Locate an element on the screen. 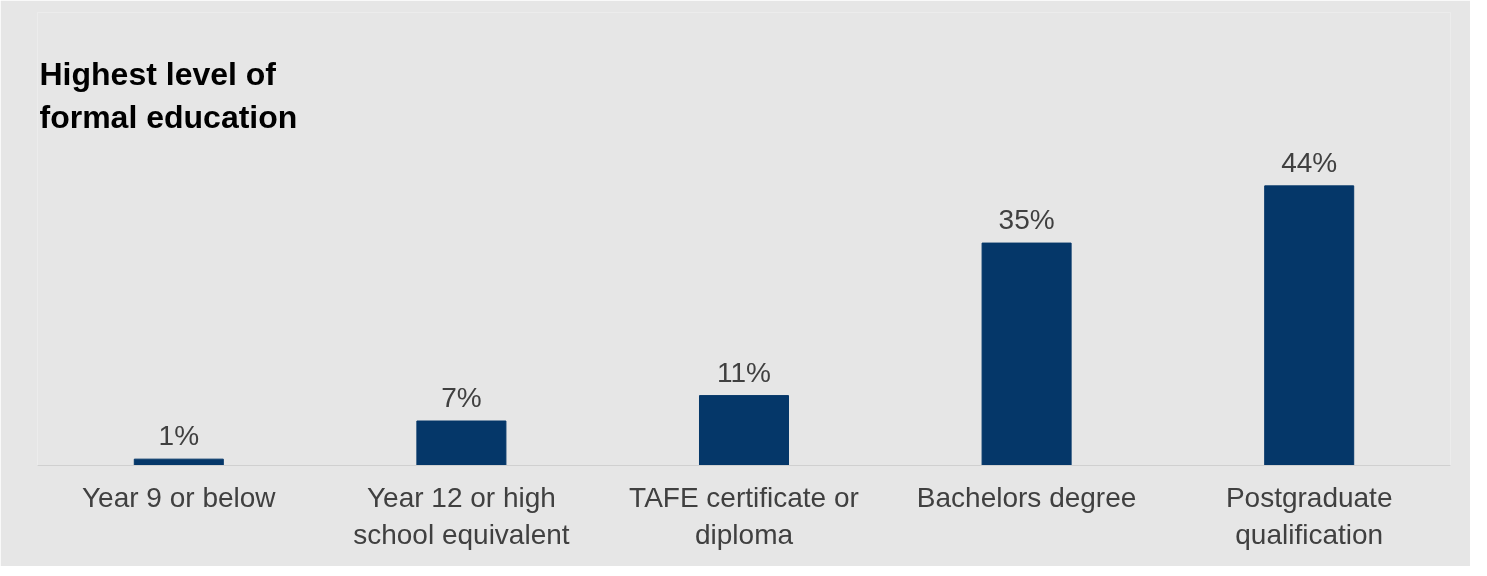  x-tick-label: Postgraduate qualification is located at coordinates (1309, 515).